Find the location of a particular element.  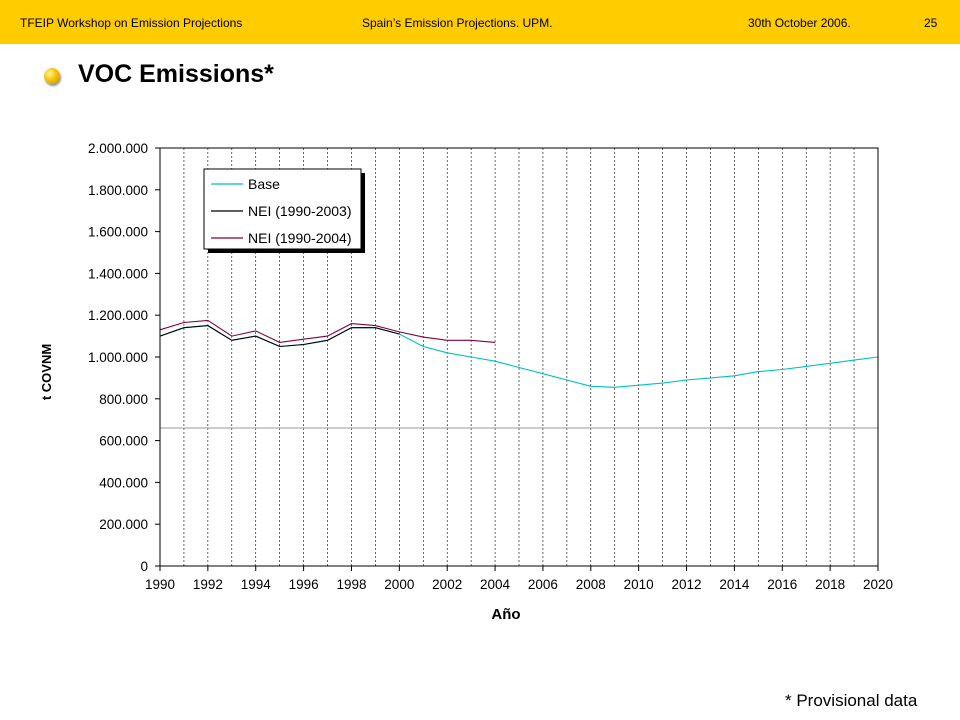

bullet-icon is located at coordinates (52, 76).